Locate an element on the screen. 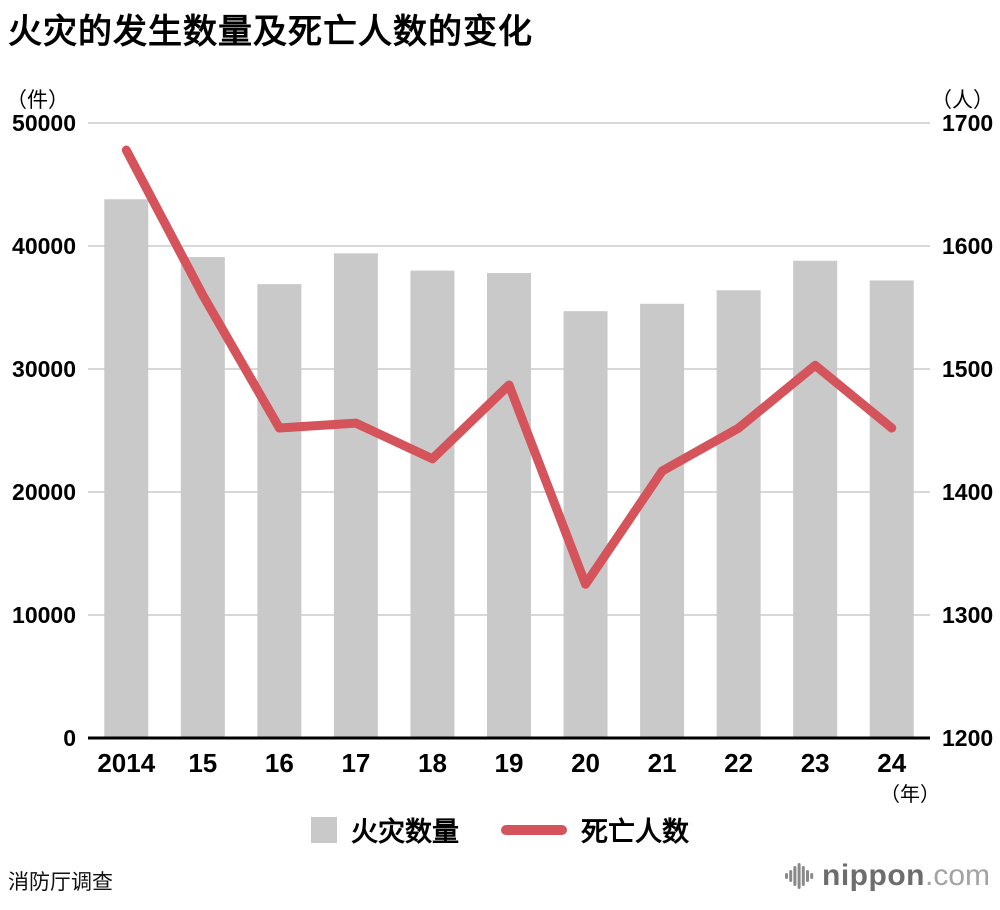  left-y-tick-label: 20000 is located at coordinates (44, 492).